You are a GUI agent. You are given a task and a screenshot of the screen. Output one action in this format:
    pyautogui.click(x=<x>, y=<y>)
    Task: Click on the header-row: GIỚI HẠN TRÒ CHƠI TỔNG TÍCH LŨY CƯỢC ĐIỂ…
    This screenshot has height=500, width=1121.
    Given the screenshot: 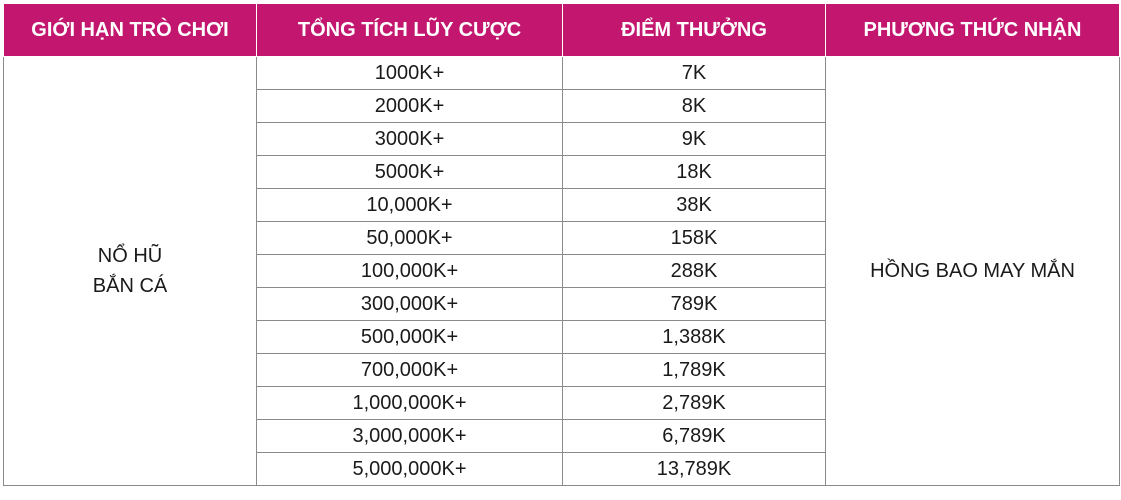 What is the action you would take?
    pyautogui.click(x=561, y=30)
    